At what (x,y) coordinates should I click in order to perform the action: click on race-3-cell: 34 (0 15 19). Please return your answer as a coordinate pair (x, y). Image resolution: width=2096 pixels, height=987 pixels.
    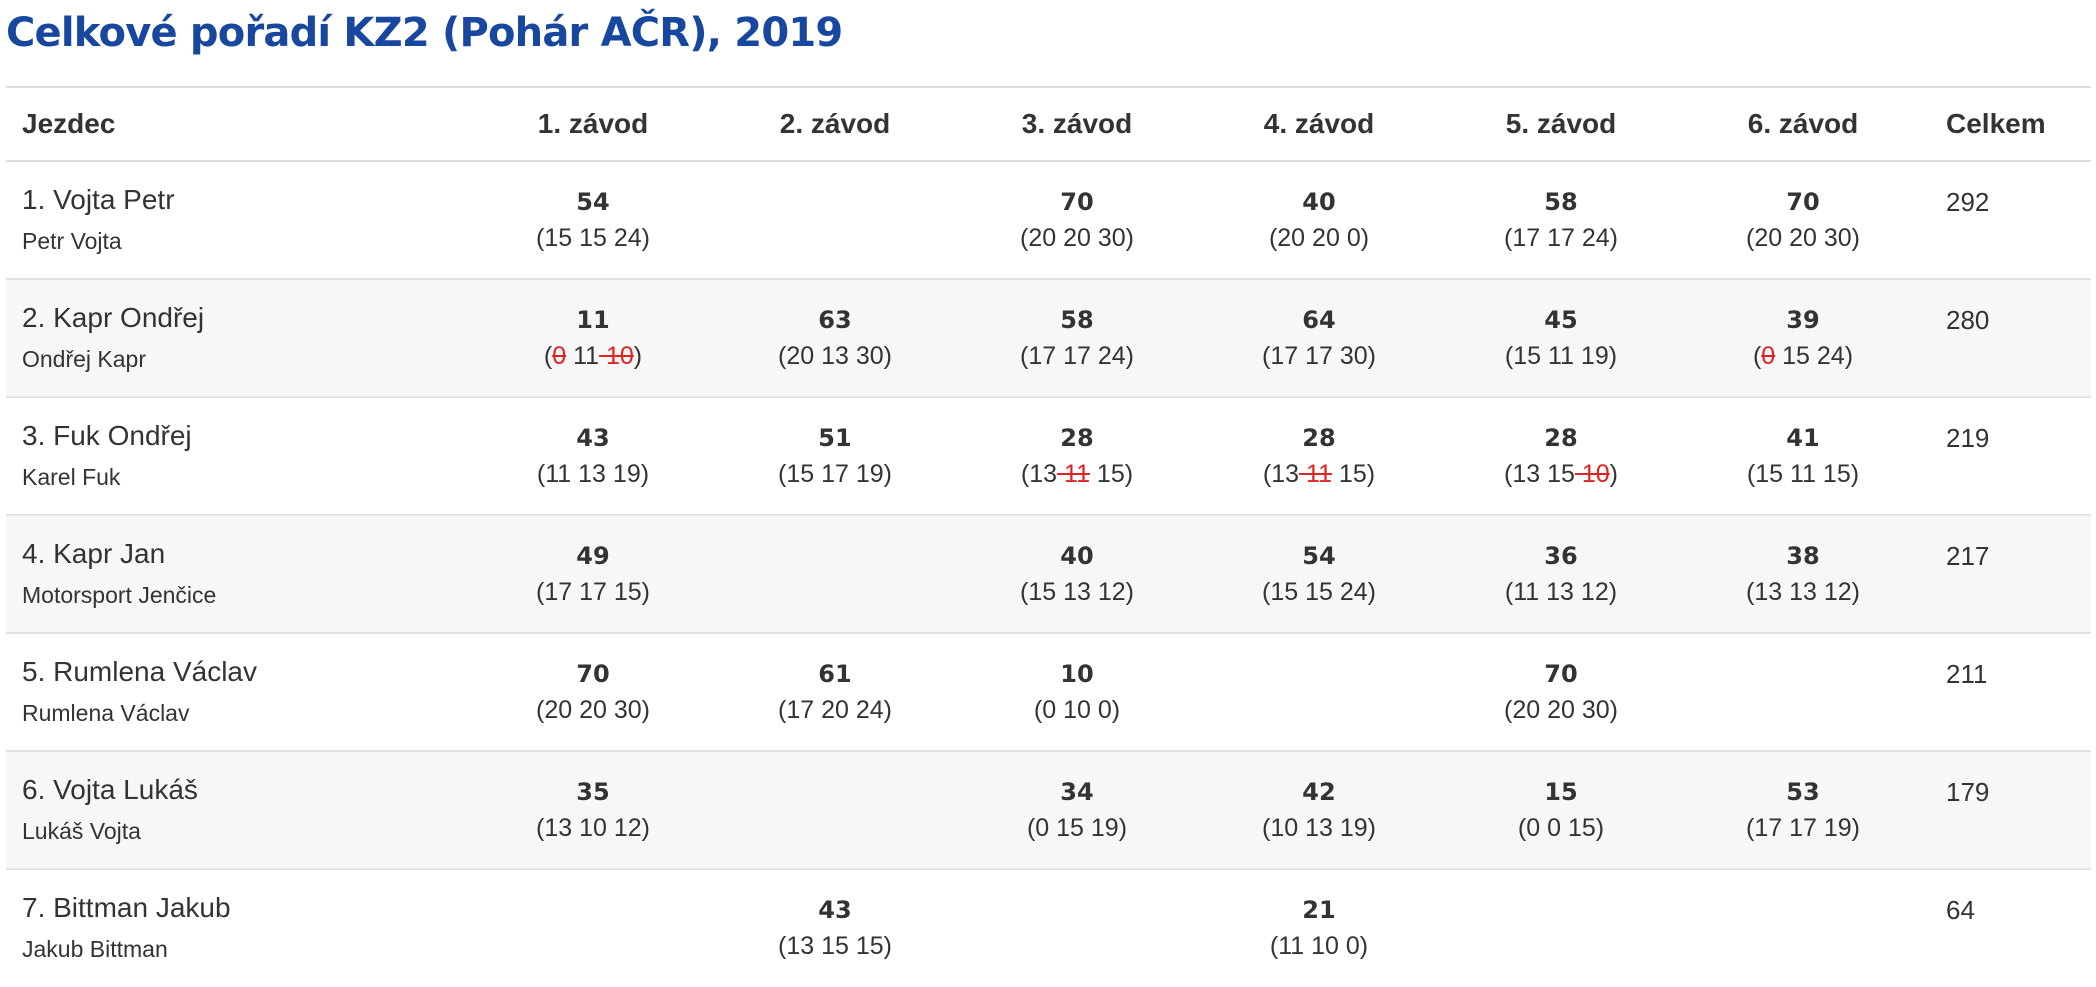
    Looking at the image, I should click on (1077, 810).